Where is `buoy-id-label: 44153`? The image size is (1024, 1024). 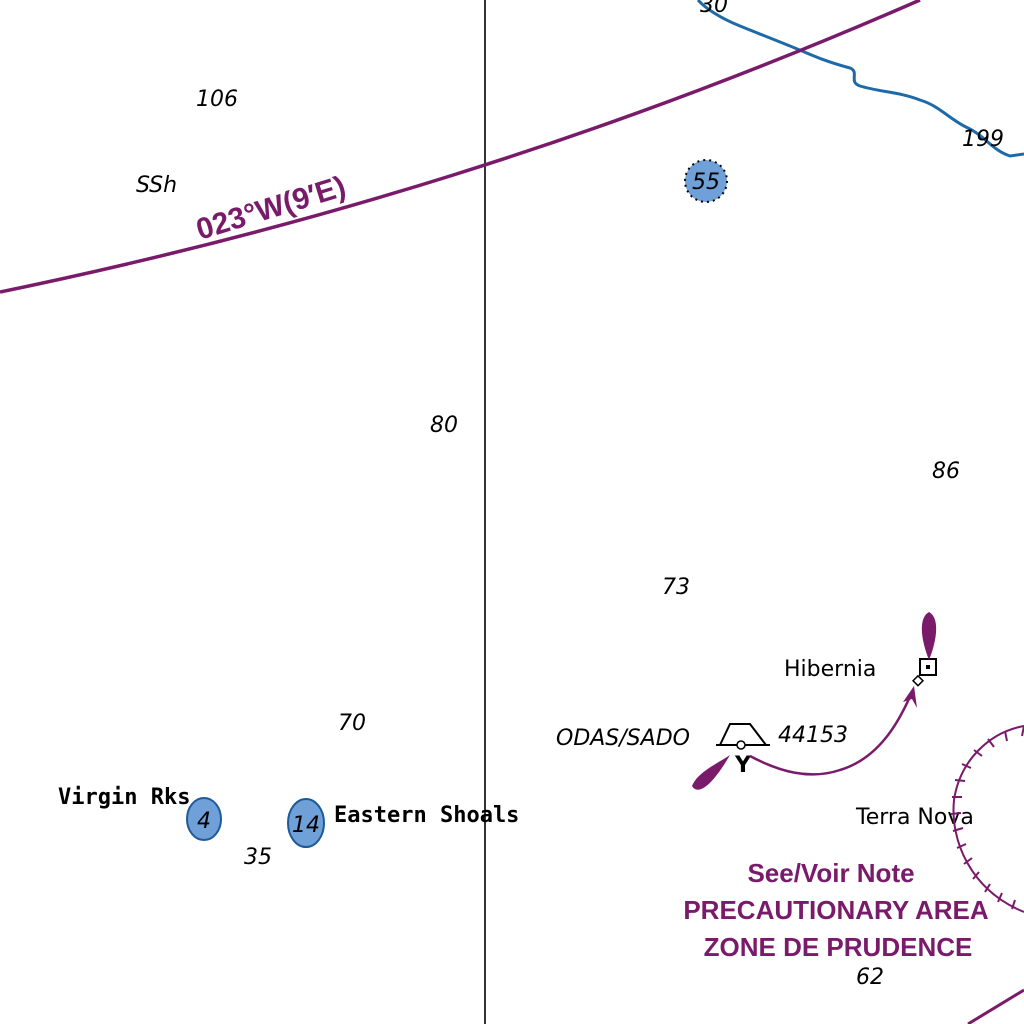
buoy-id-label: 44153 is located at coordinates (813, 735).